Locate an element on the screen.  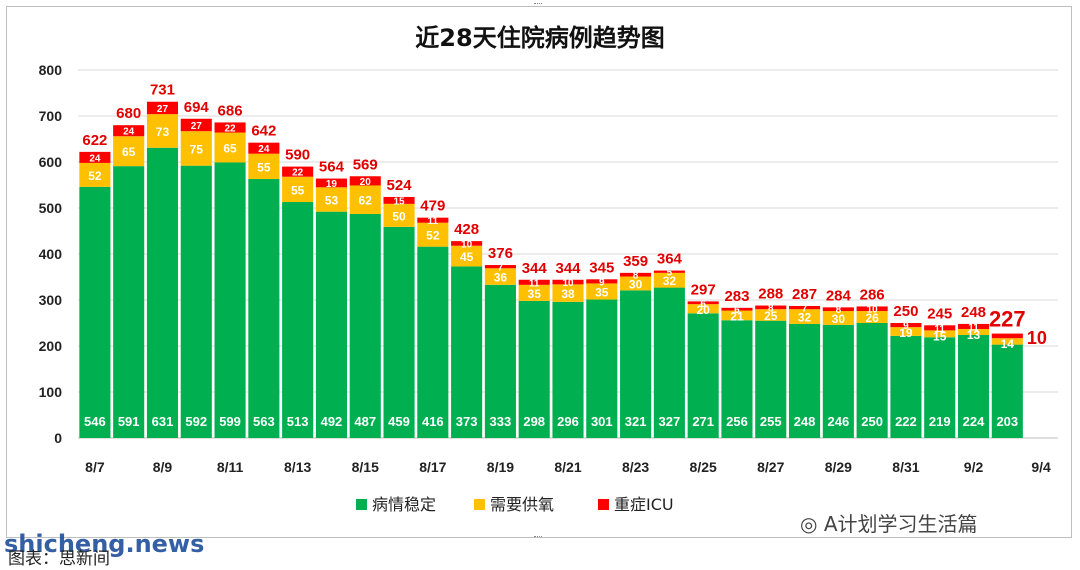
data-label-total: 524 is located at coordinates (400, 185).